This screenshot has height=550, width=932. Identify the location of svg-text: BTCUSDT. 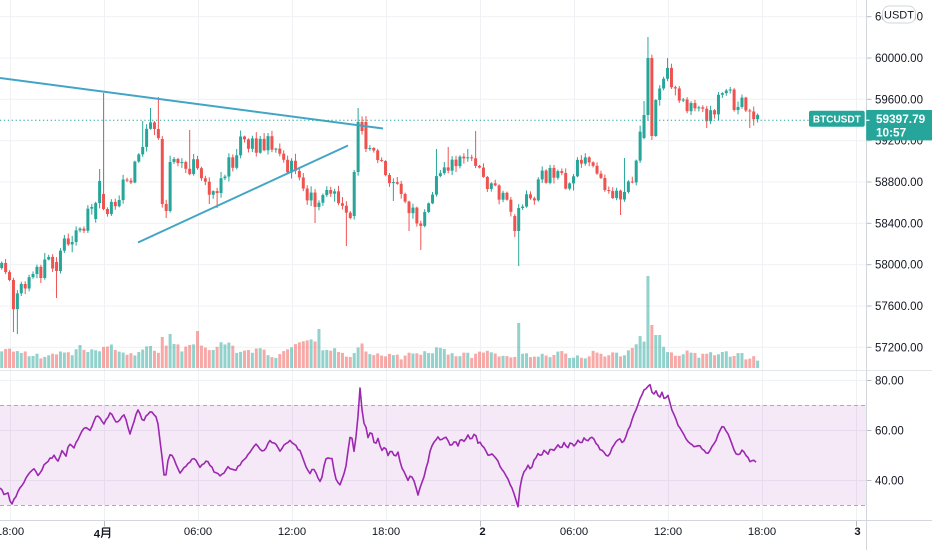
(837, 120).